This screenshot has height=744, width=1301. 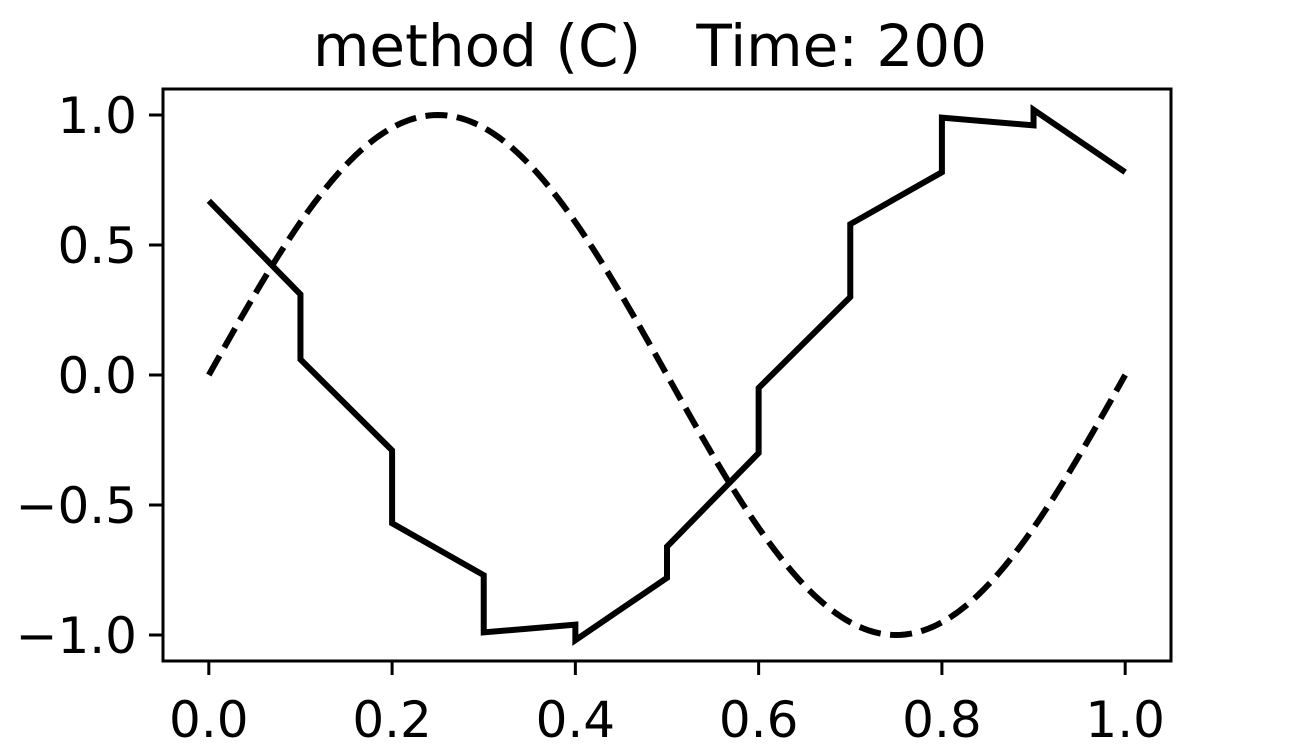 I want to click on x-tick-label: 0.2, so click(x=392, y=717).